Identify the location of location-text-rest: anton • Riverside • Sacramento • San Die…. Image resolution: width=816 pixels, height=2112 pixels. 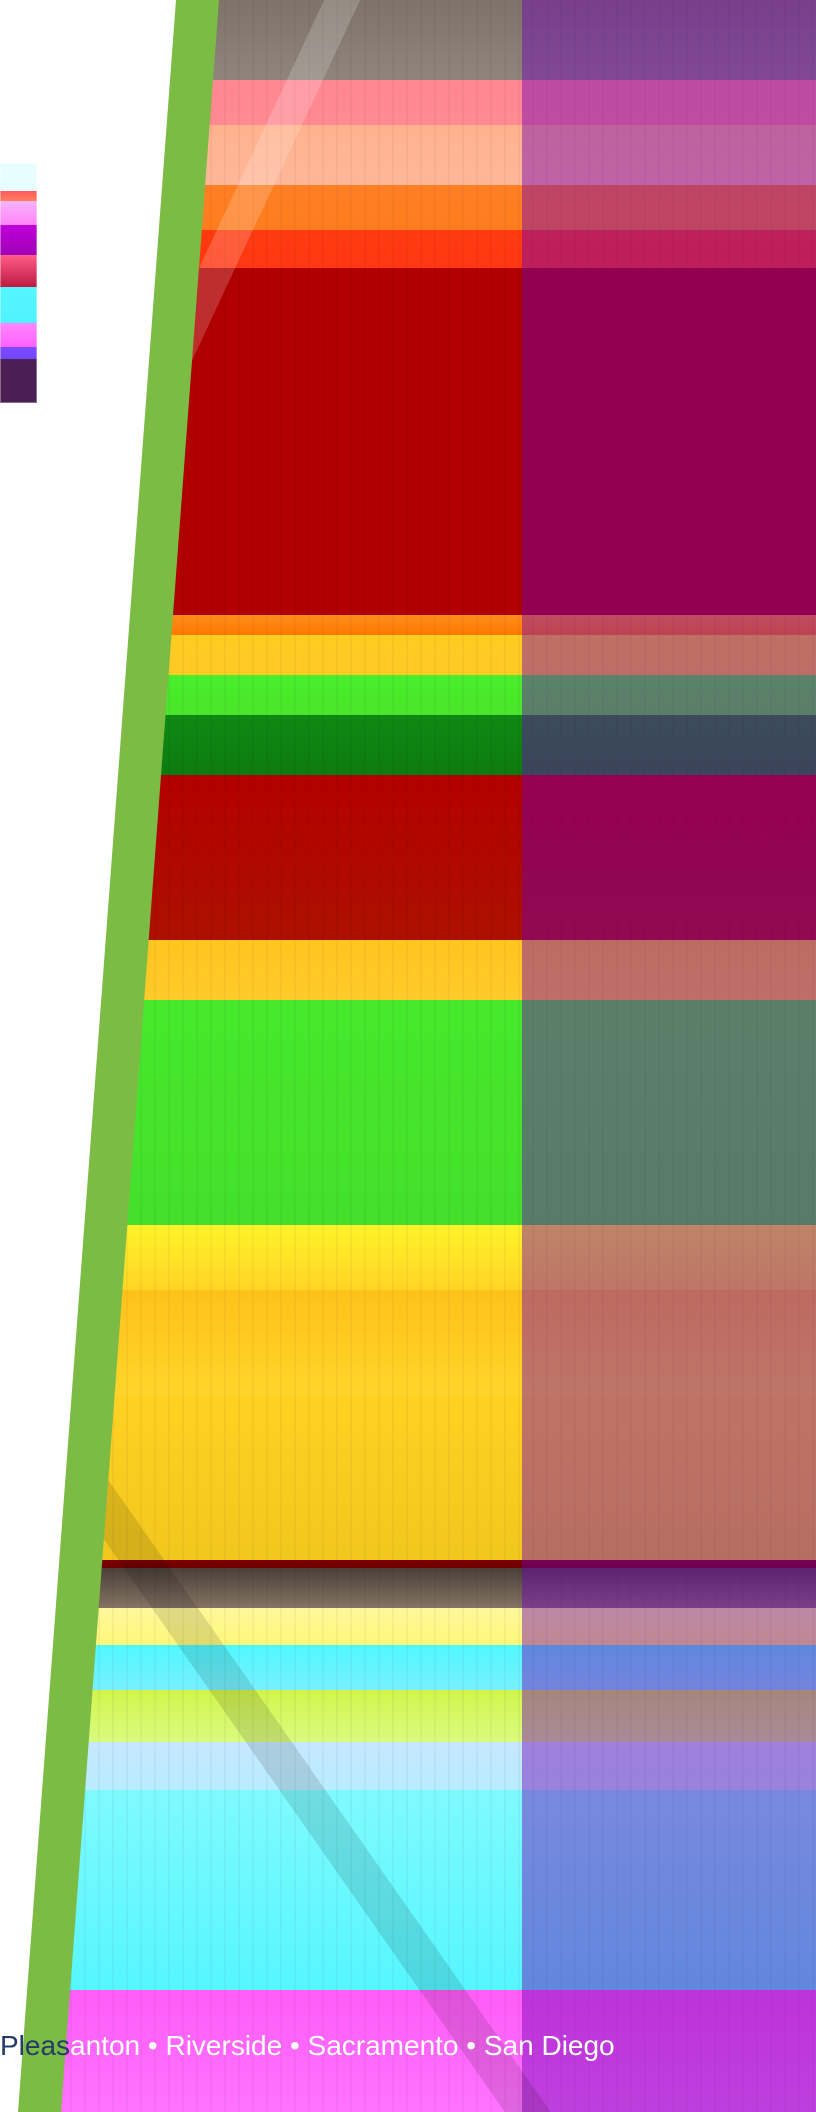
(342, 2045).